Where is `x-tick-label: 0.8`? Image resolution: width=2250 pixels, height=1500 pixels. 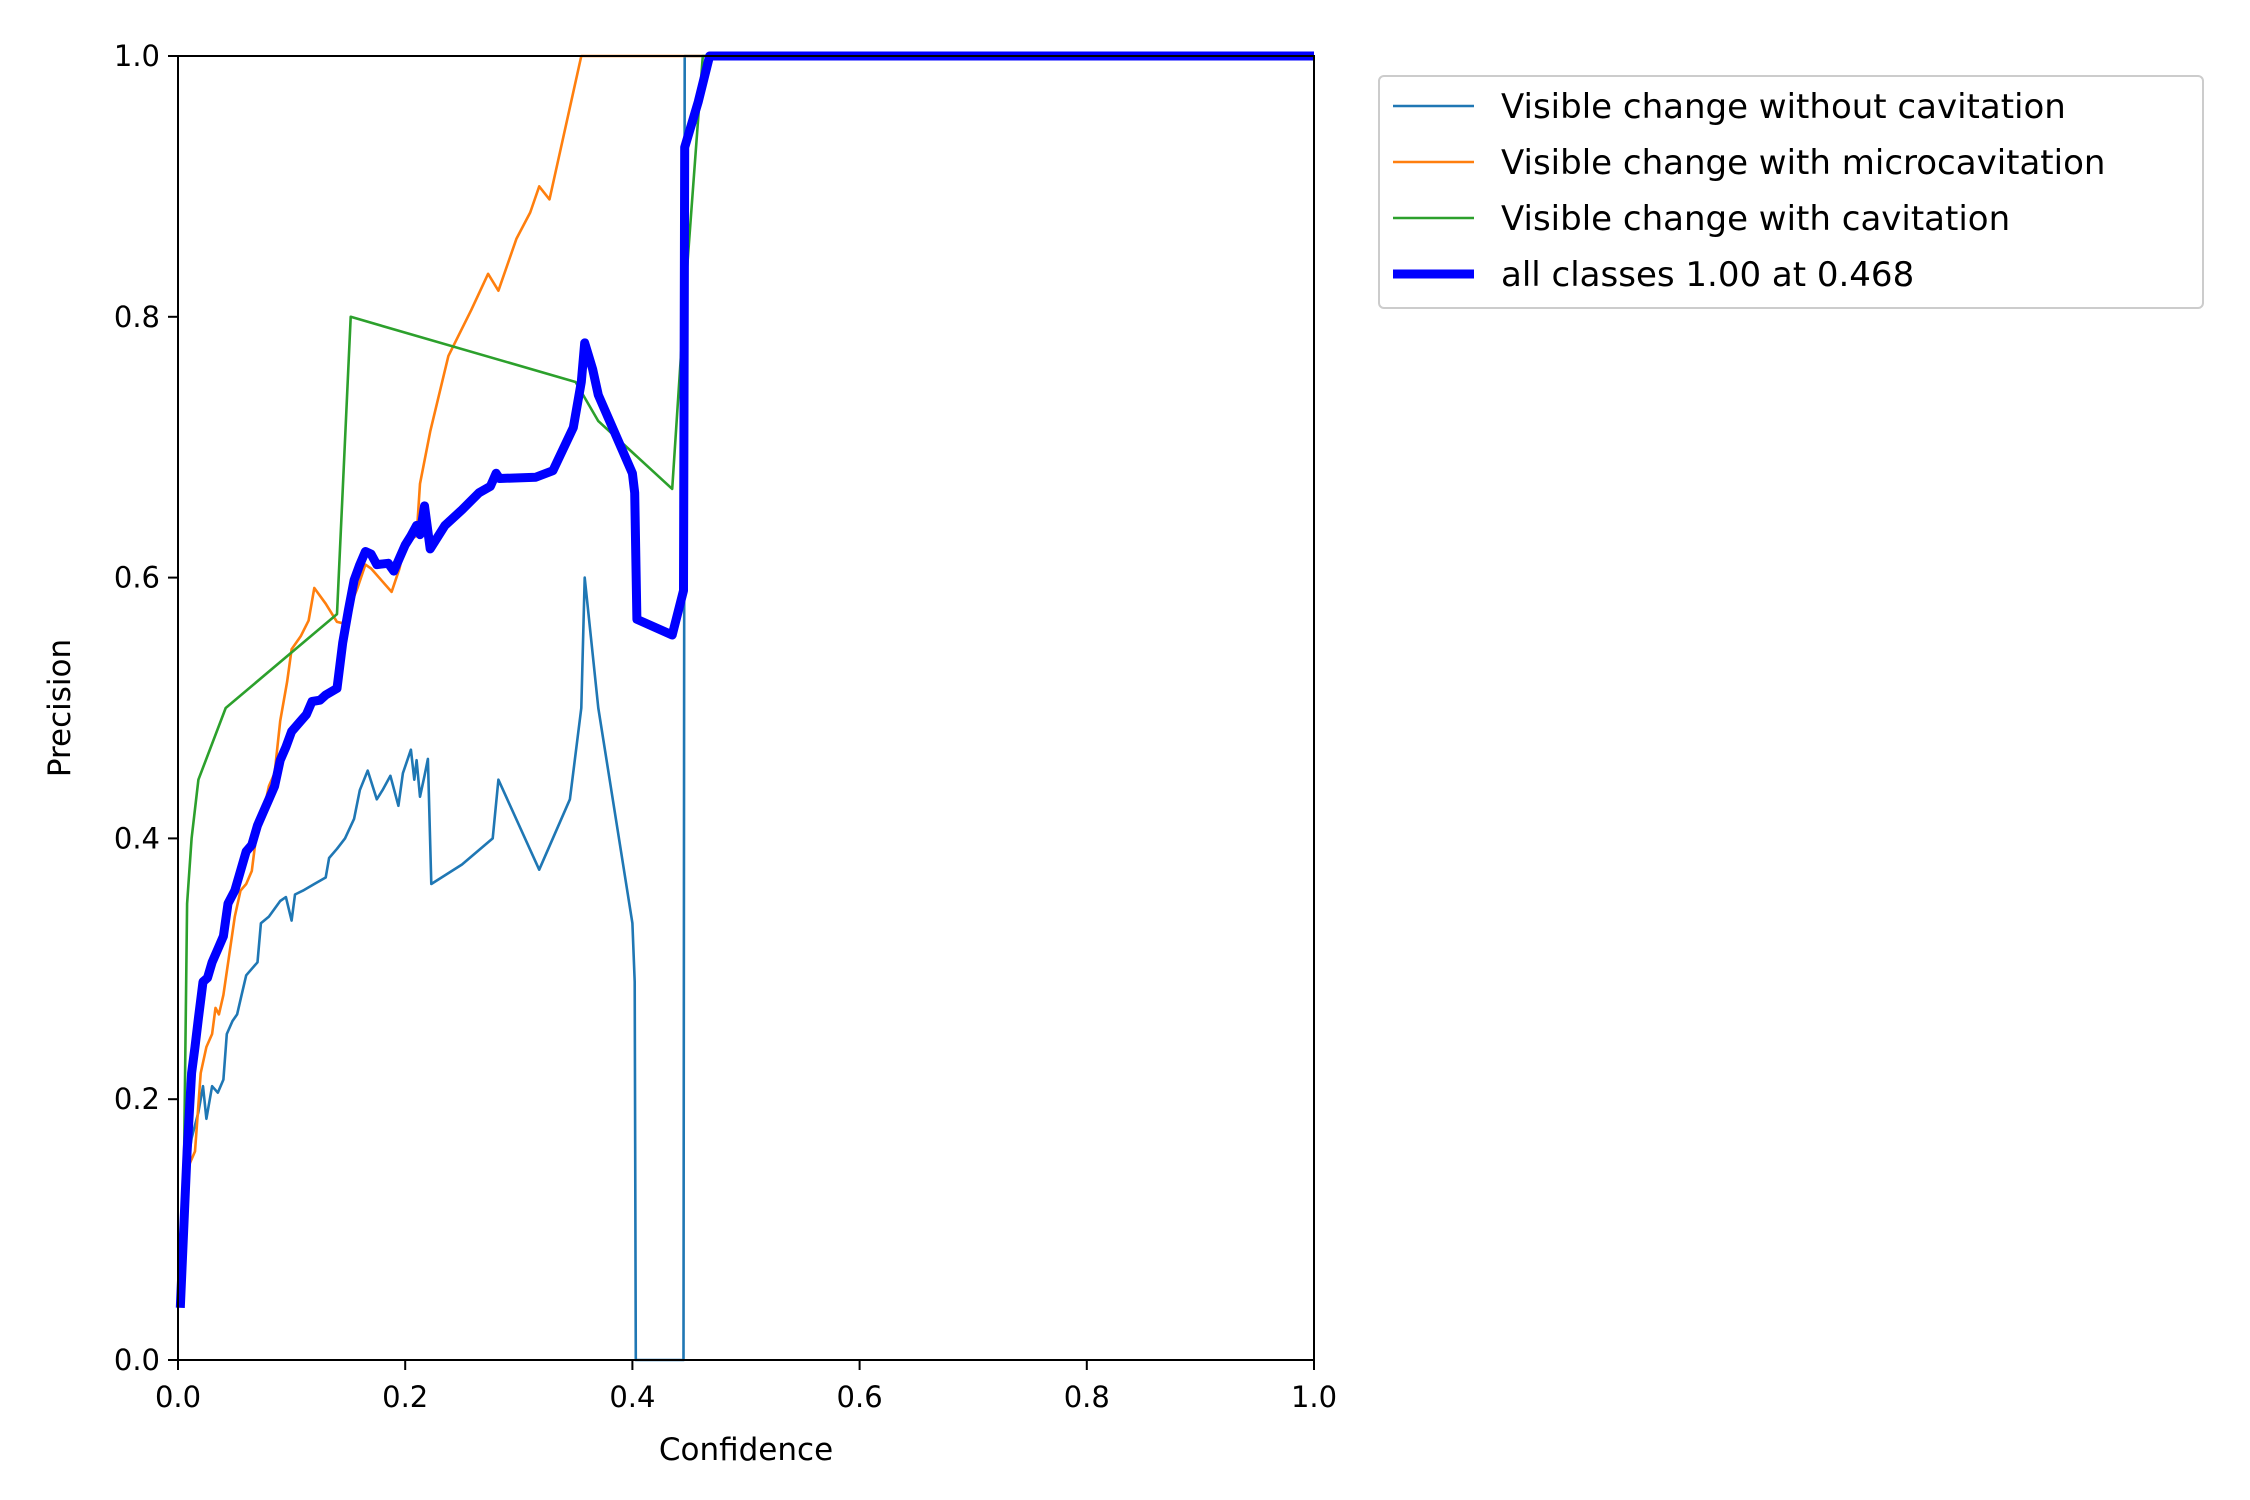
x-tick-label: 0.8 is located at coordinates (1087, 1397).